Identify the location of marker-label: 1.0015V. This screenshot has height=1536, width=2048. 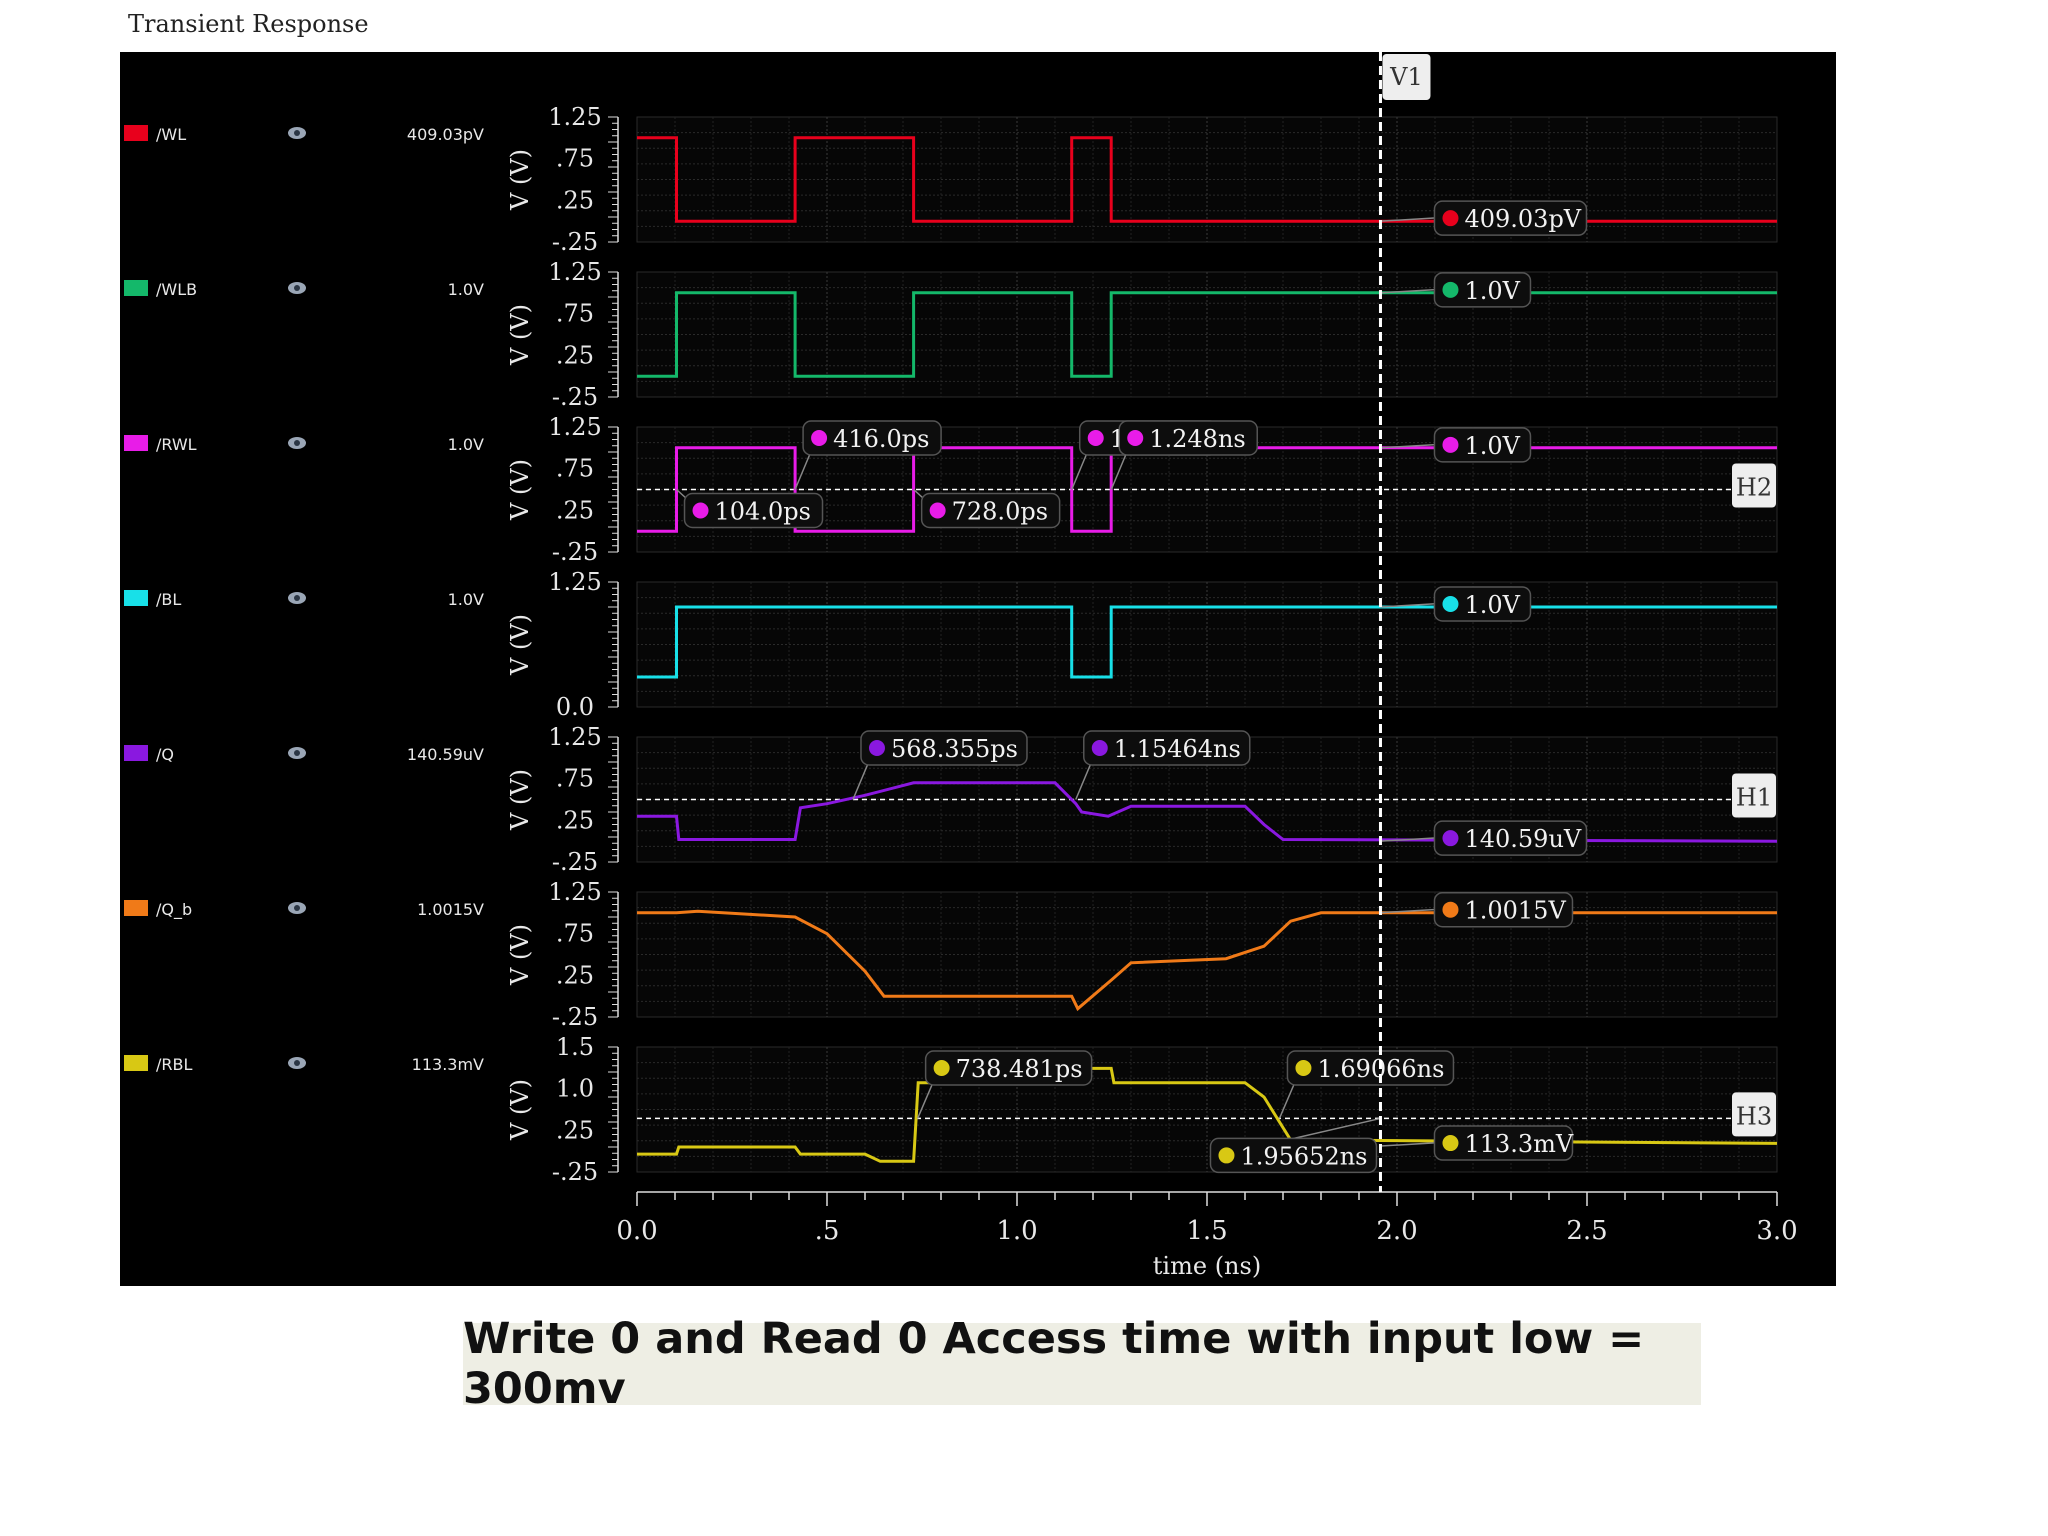
(1515, 911).